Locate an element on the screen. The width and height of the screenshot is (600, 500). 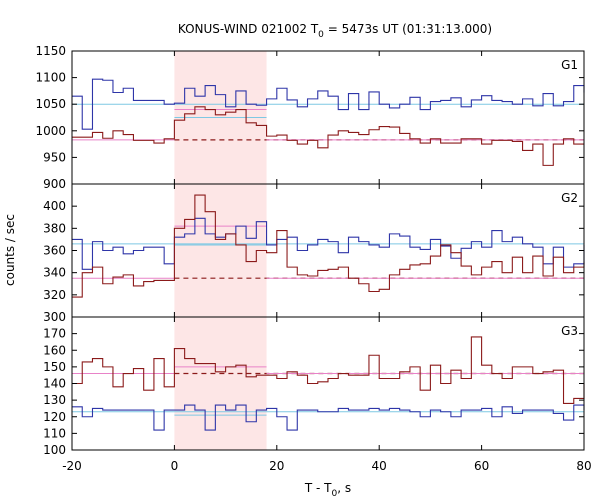
x-tick-label: 80 is located at coordinates (583, 466).